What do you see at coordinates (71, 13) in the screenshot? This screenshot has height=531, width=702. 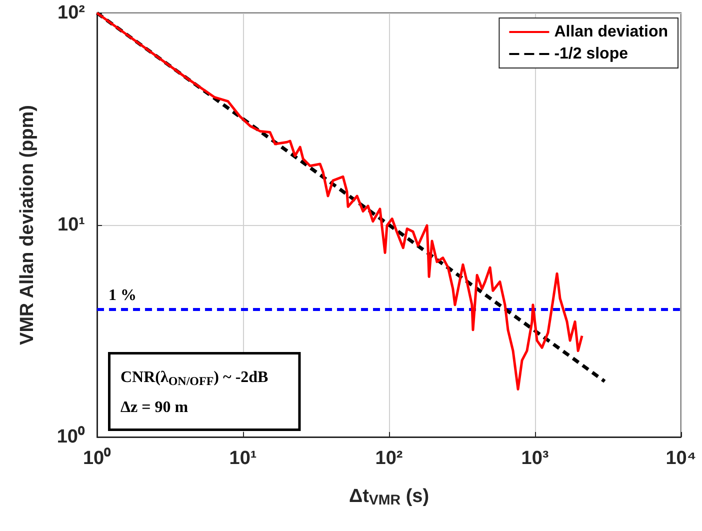 I see `y-tick-label: 10²` at bounding box center [71, 13].